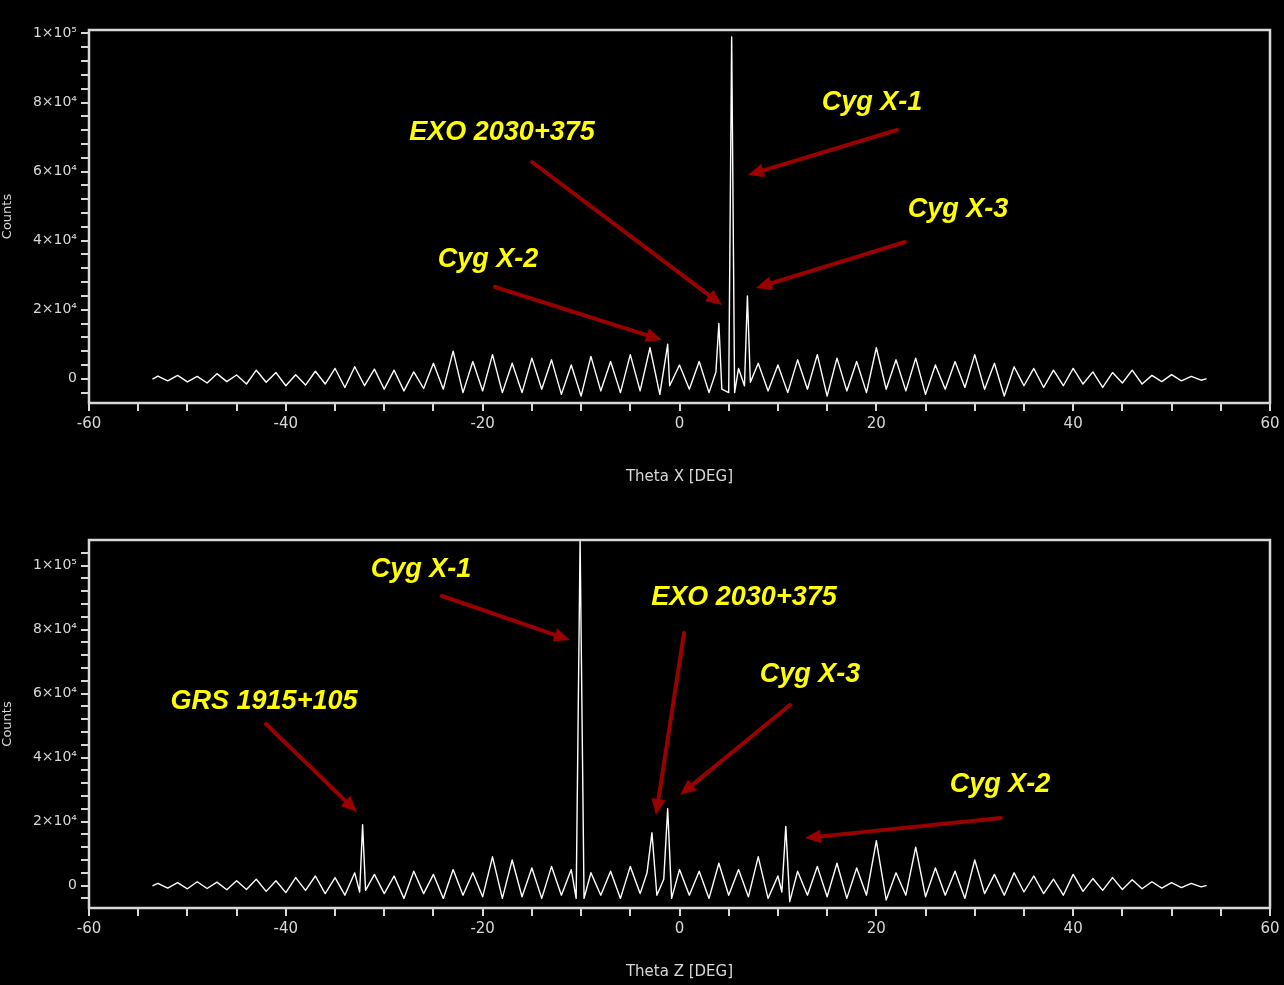 The height and width of the screenshot is (985, 1284). I want to click on annotation: GRS 1915+105, so click(264, 700).